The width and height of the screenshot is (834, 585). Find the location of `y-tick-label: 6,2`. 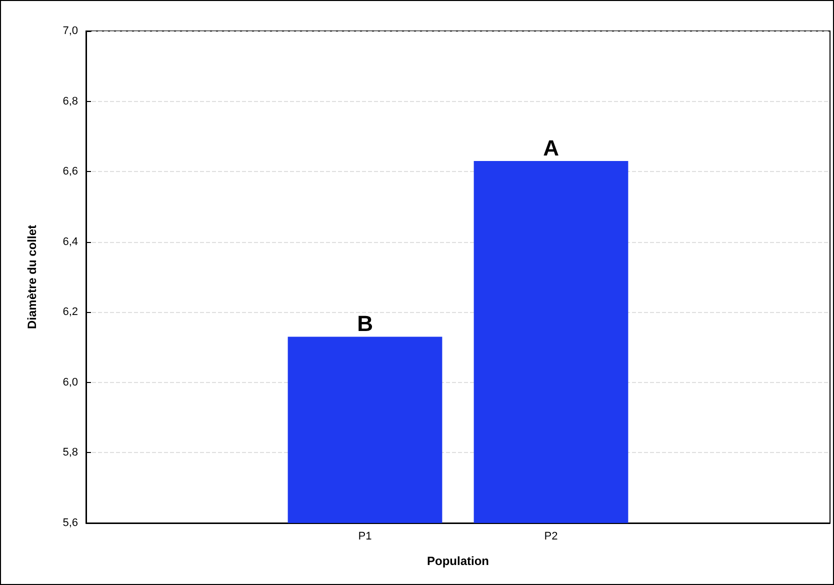

y-tick-label: 6,2 is located at coordinates (70, 312).